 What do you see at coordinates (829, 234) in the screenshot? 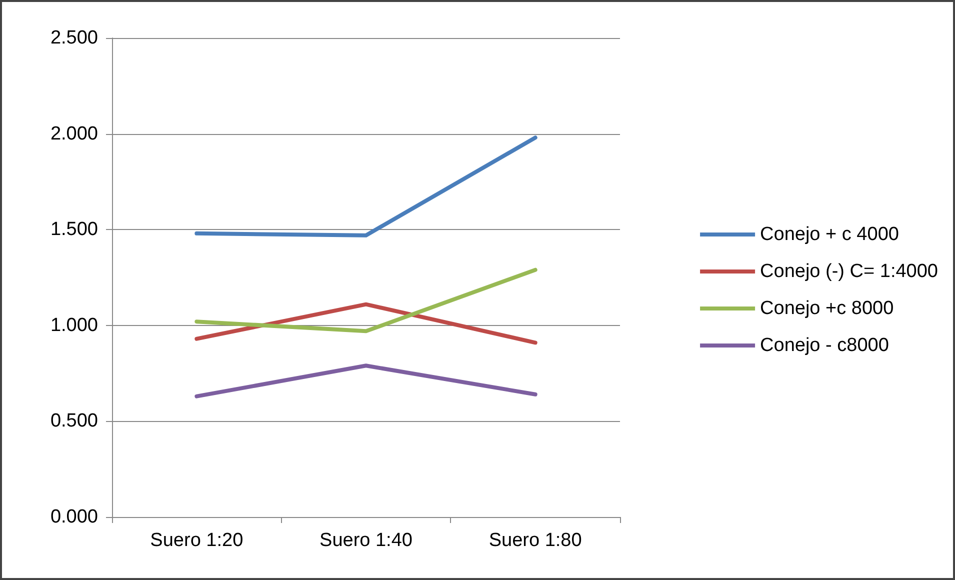
I see `legend-label: Conejo + c 4000` at bounding box center [829, 234].